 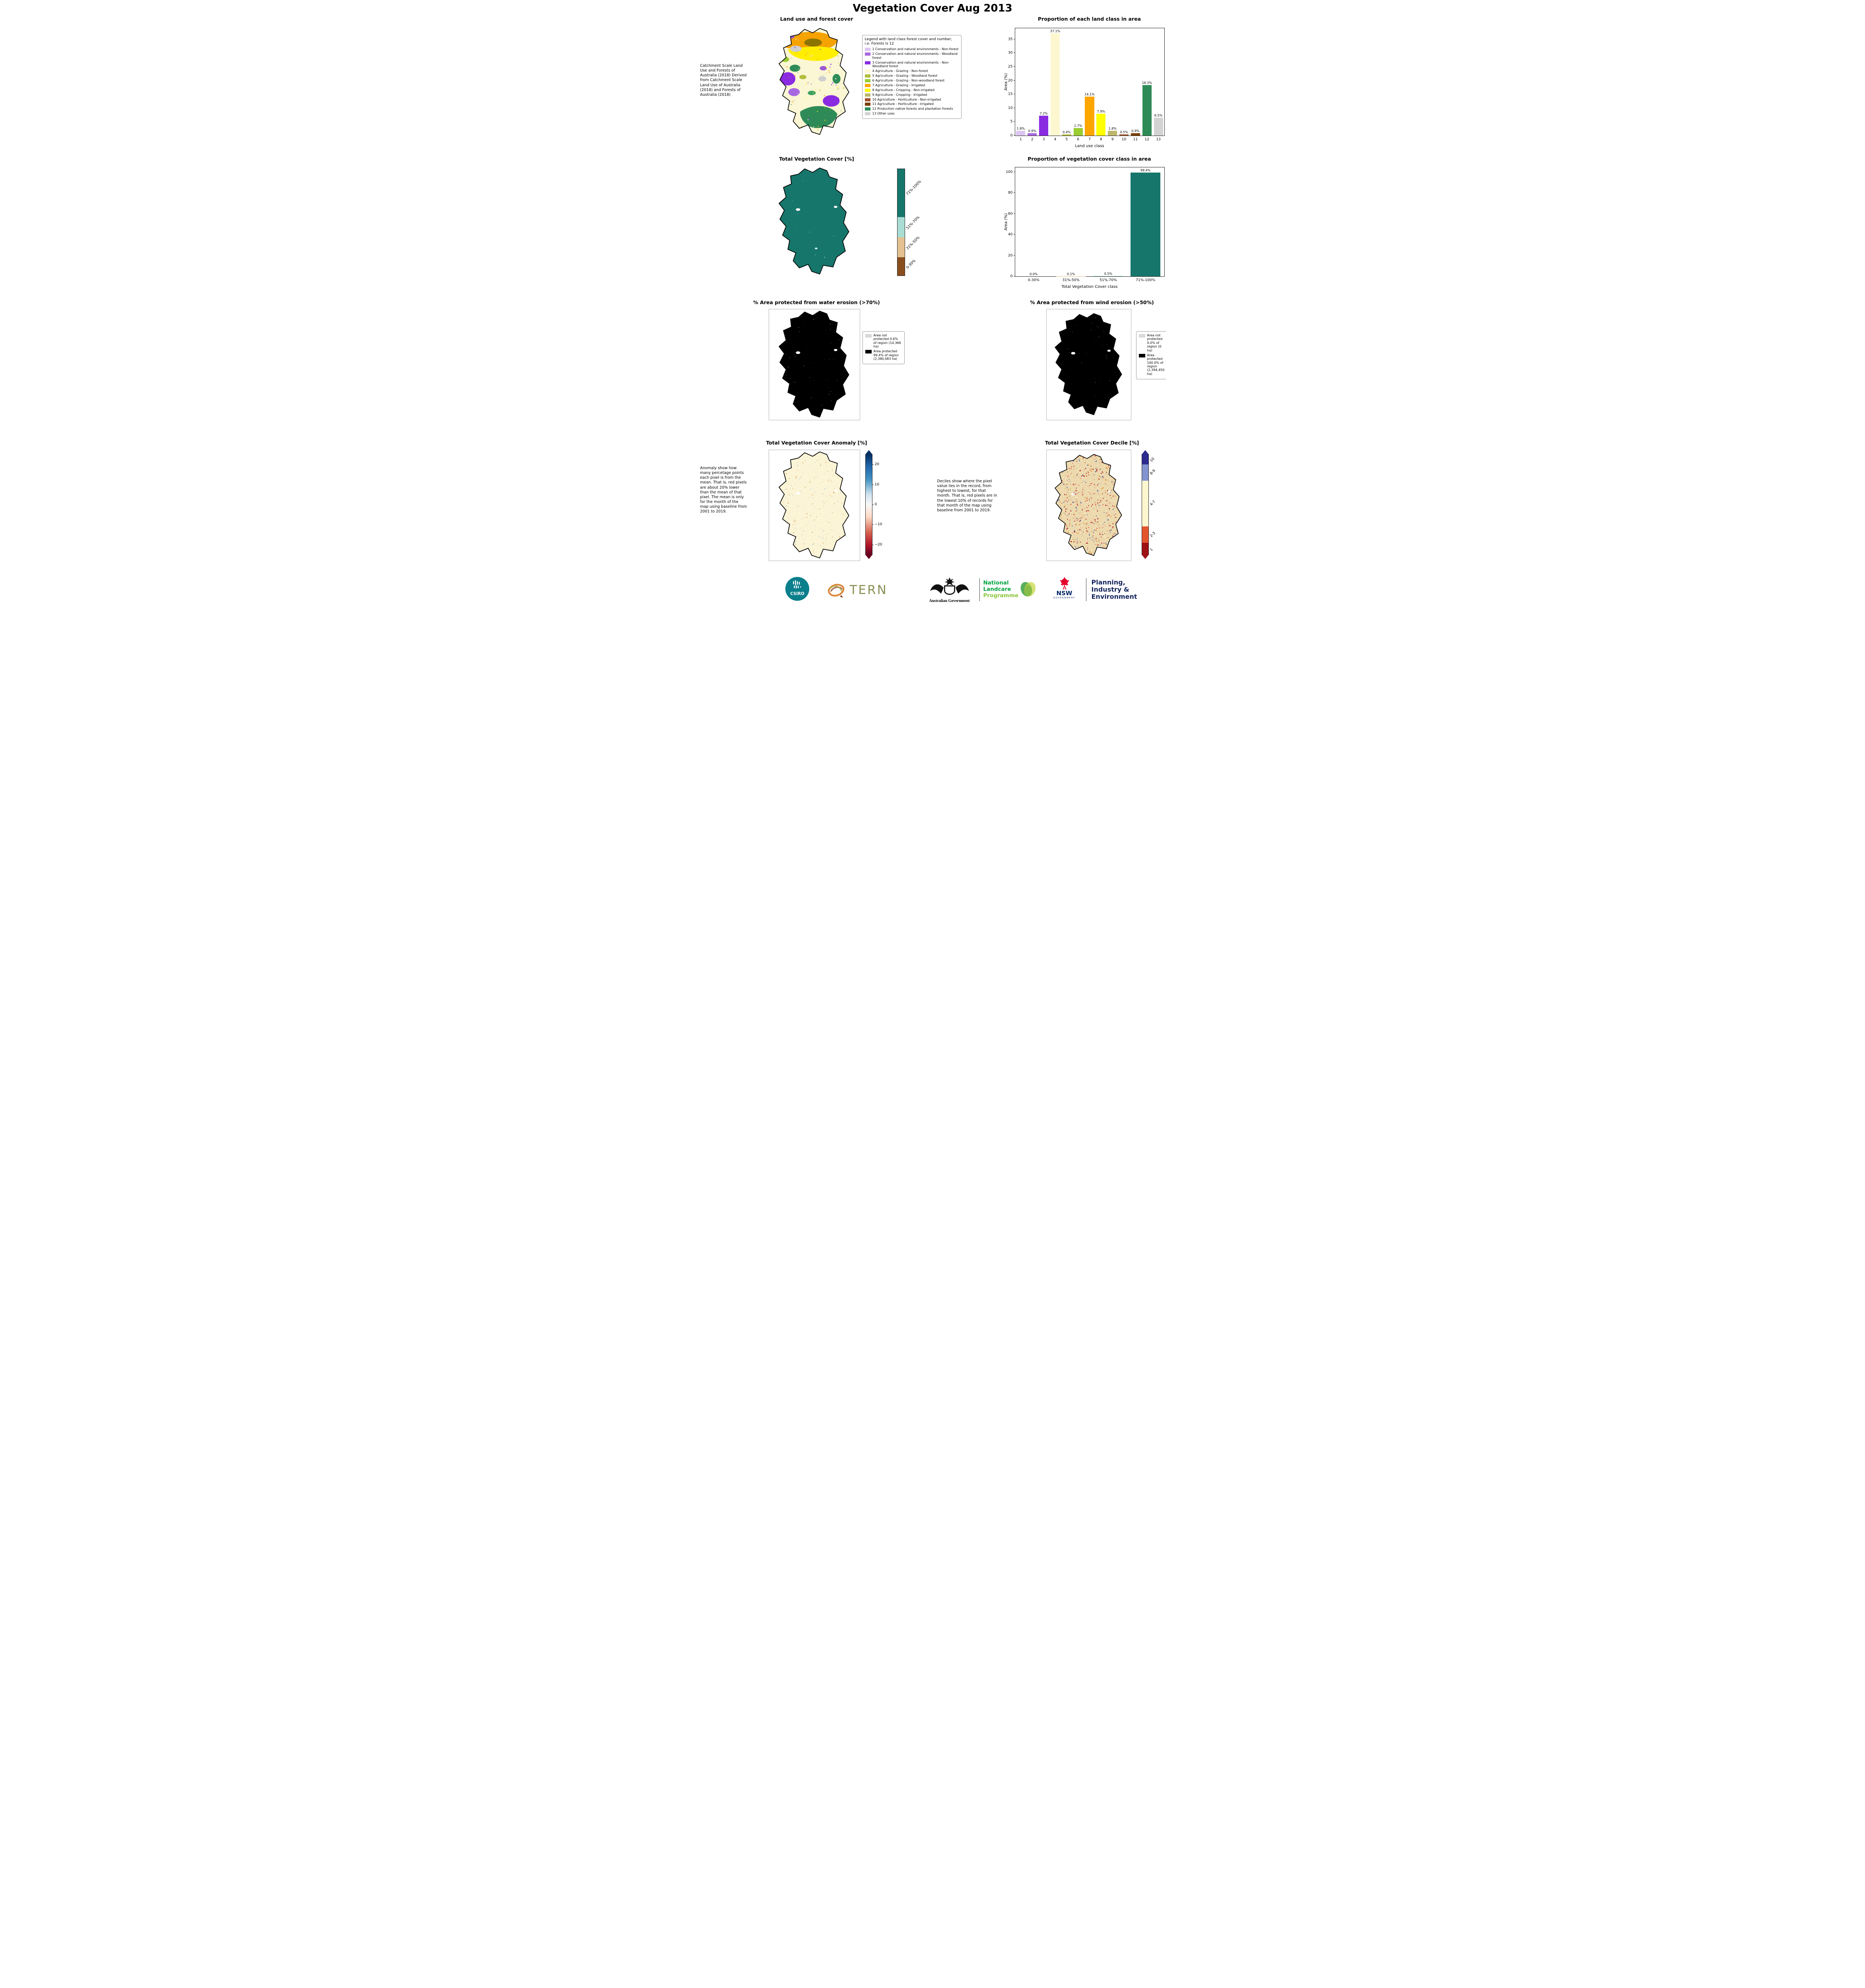 What do you see at coordinates (1089, 505) in the screenshot?
I see `decile-map-svg` at bounding box center [1089, 505].